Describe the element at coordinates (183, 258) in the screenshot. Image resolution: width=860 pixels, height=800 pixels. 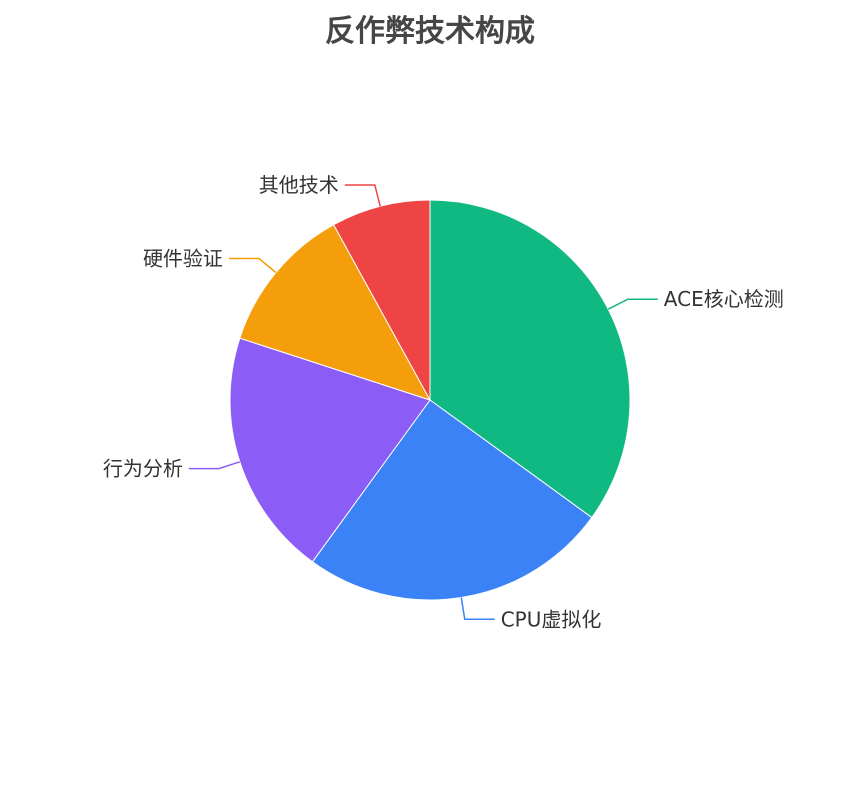
I see `slice-label: 硬件验证` at that location.